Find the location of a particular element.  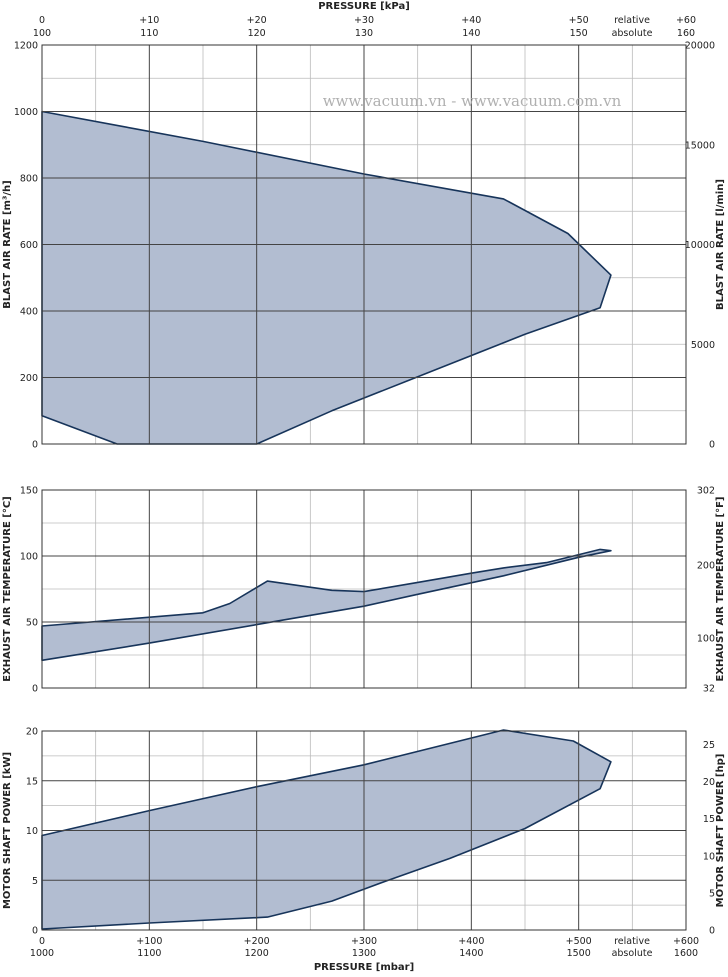

blast-ytick-label: 200 is located at coordinates (29, 378).